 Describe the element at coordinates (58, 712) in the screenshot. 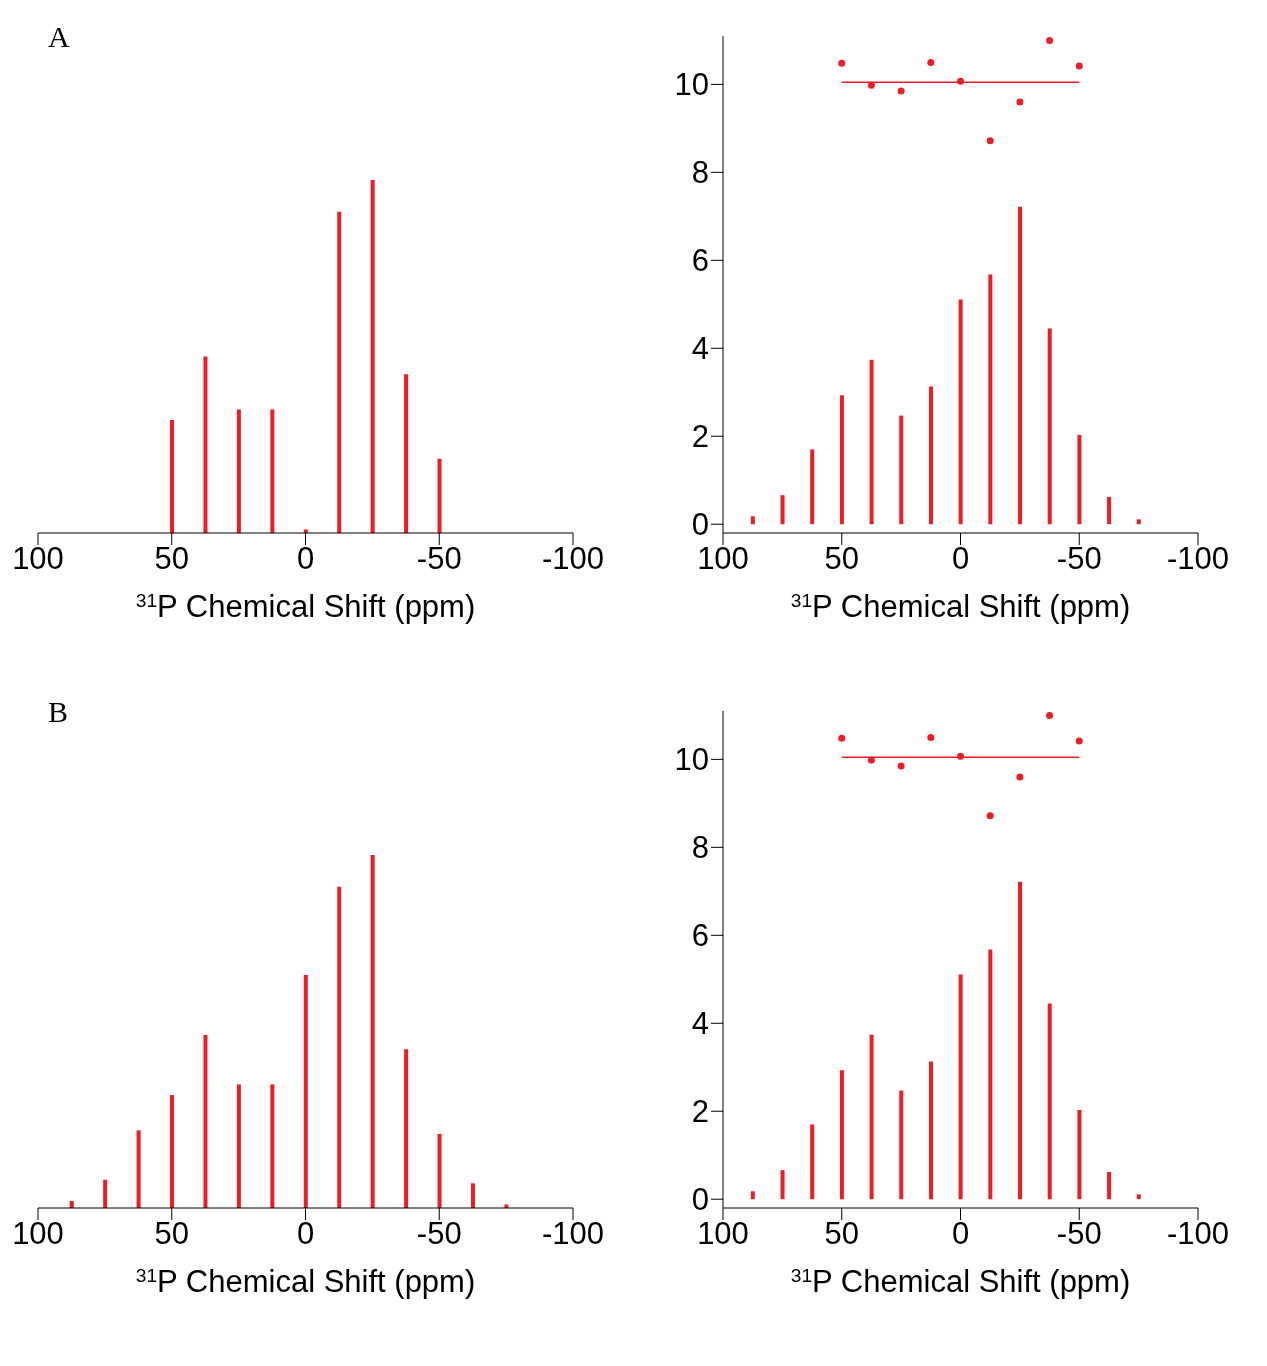

I see `text: B` at that location.